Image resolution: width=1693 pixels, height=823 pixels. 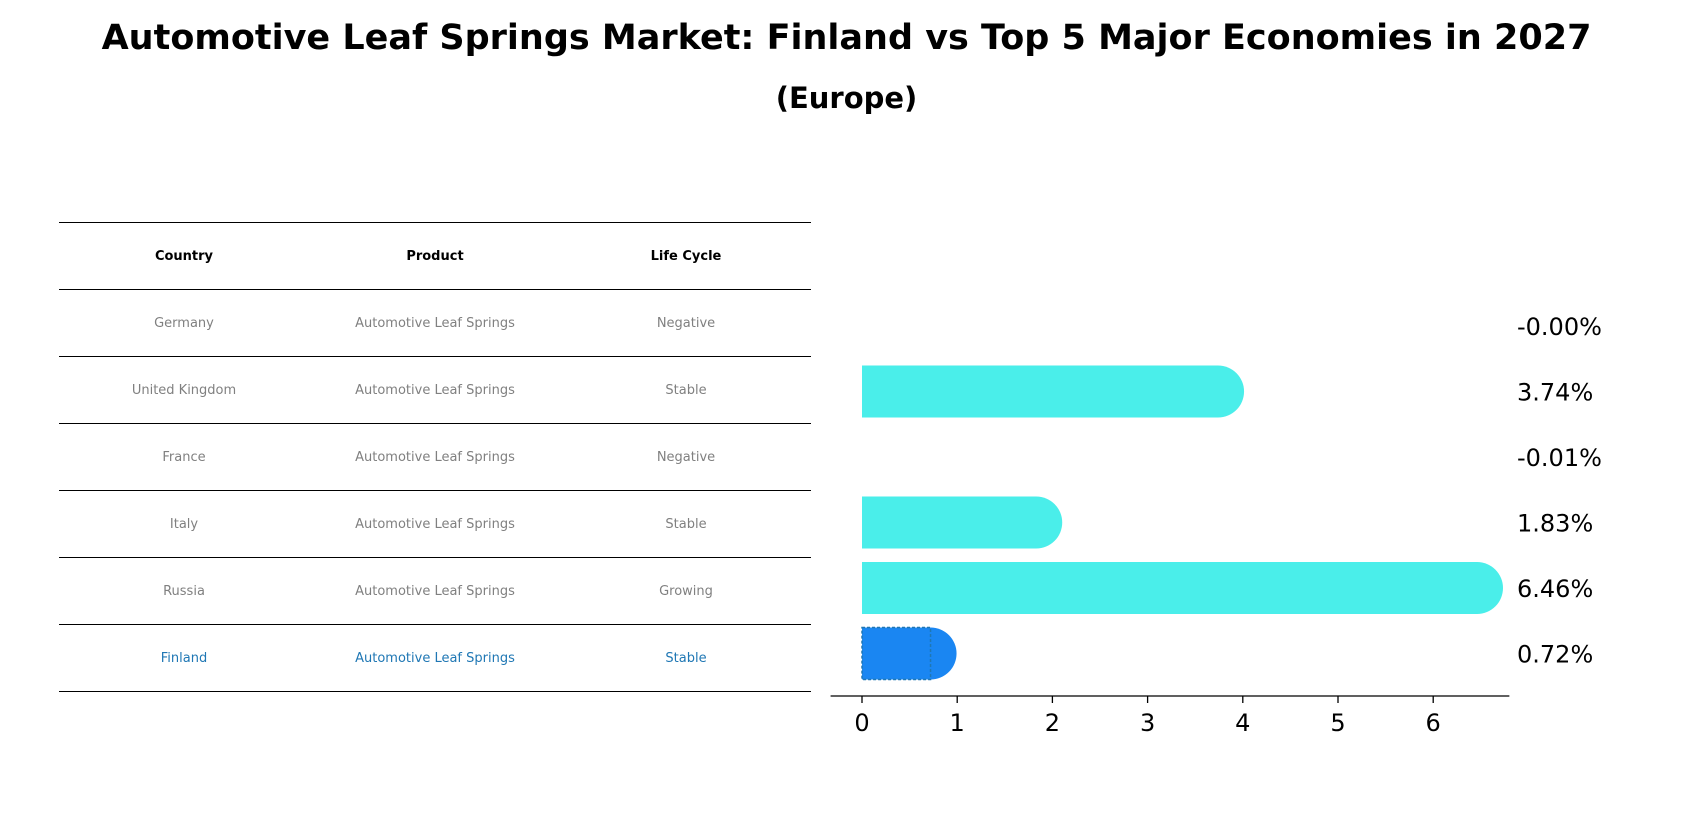 I want to click on x-tick-label: 0, so click(x=861, y=723).